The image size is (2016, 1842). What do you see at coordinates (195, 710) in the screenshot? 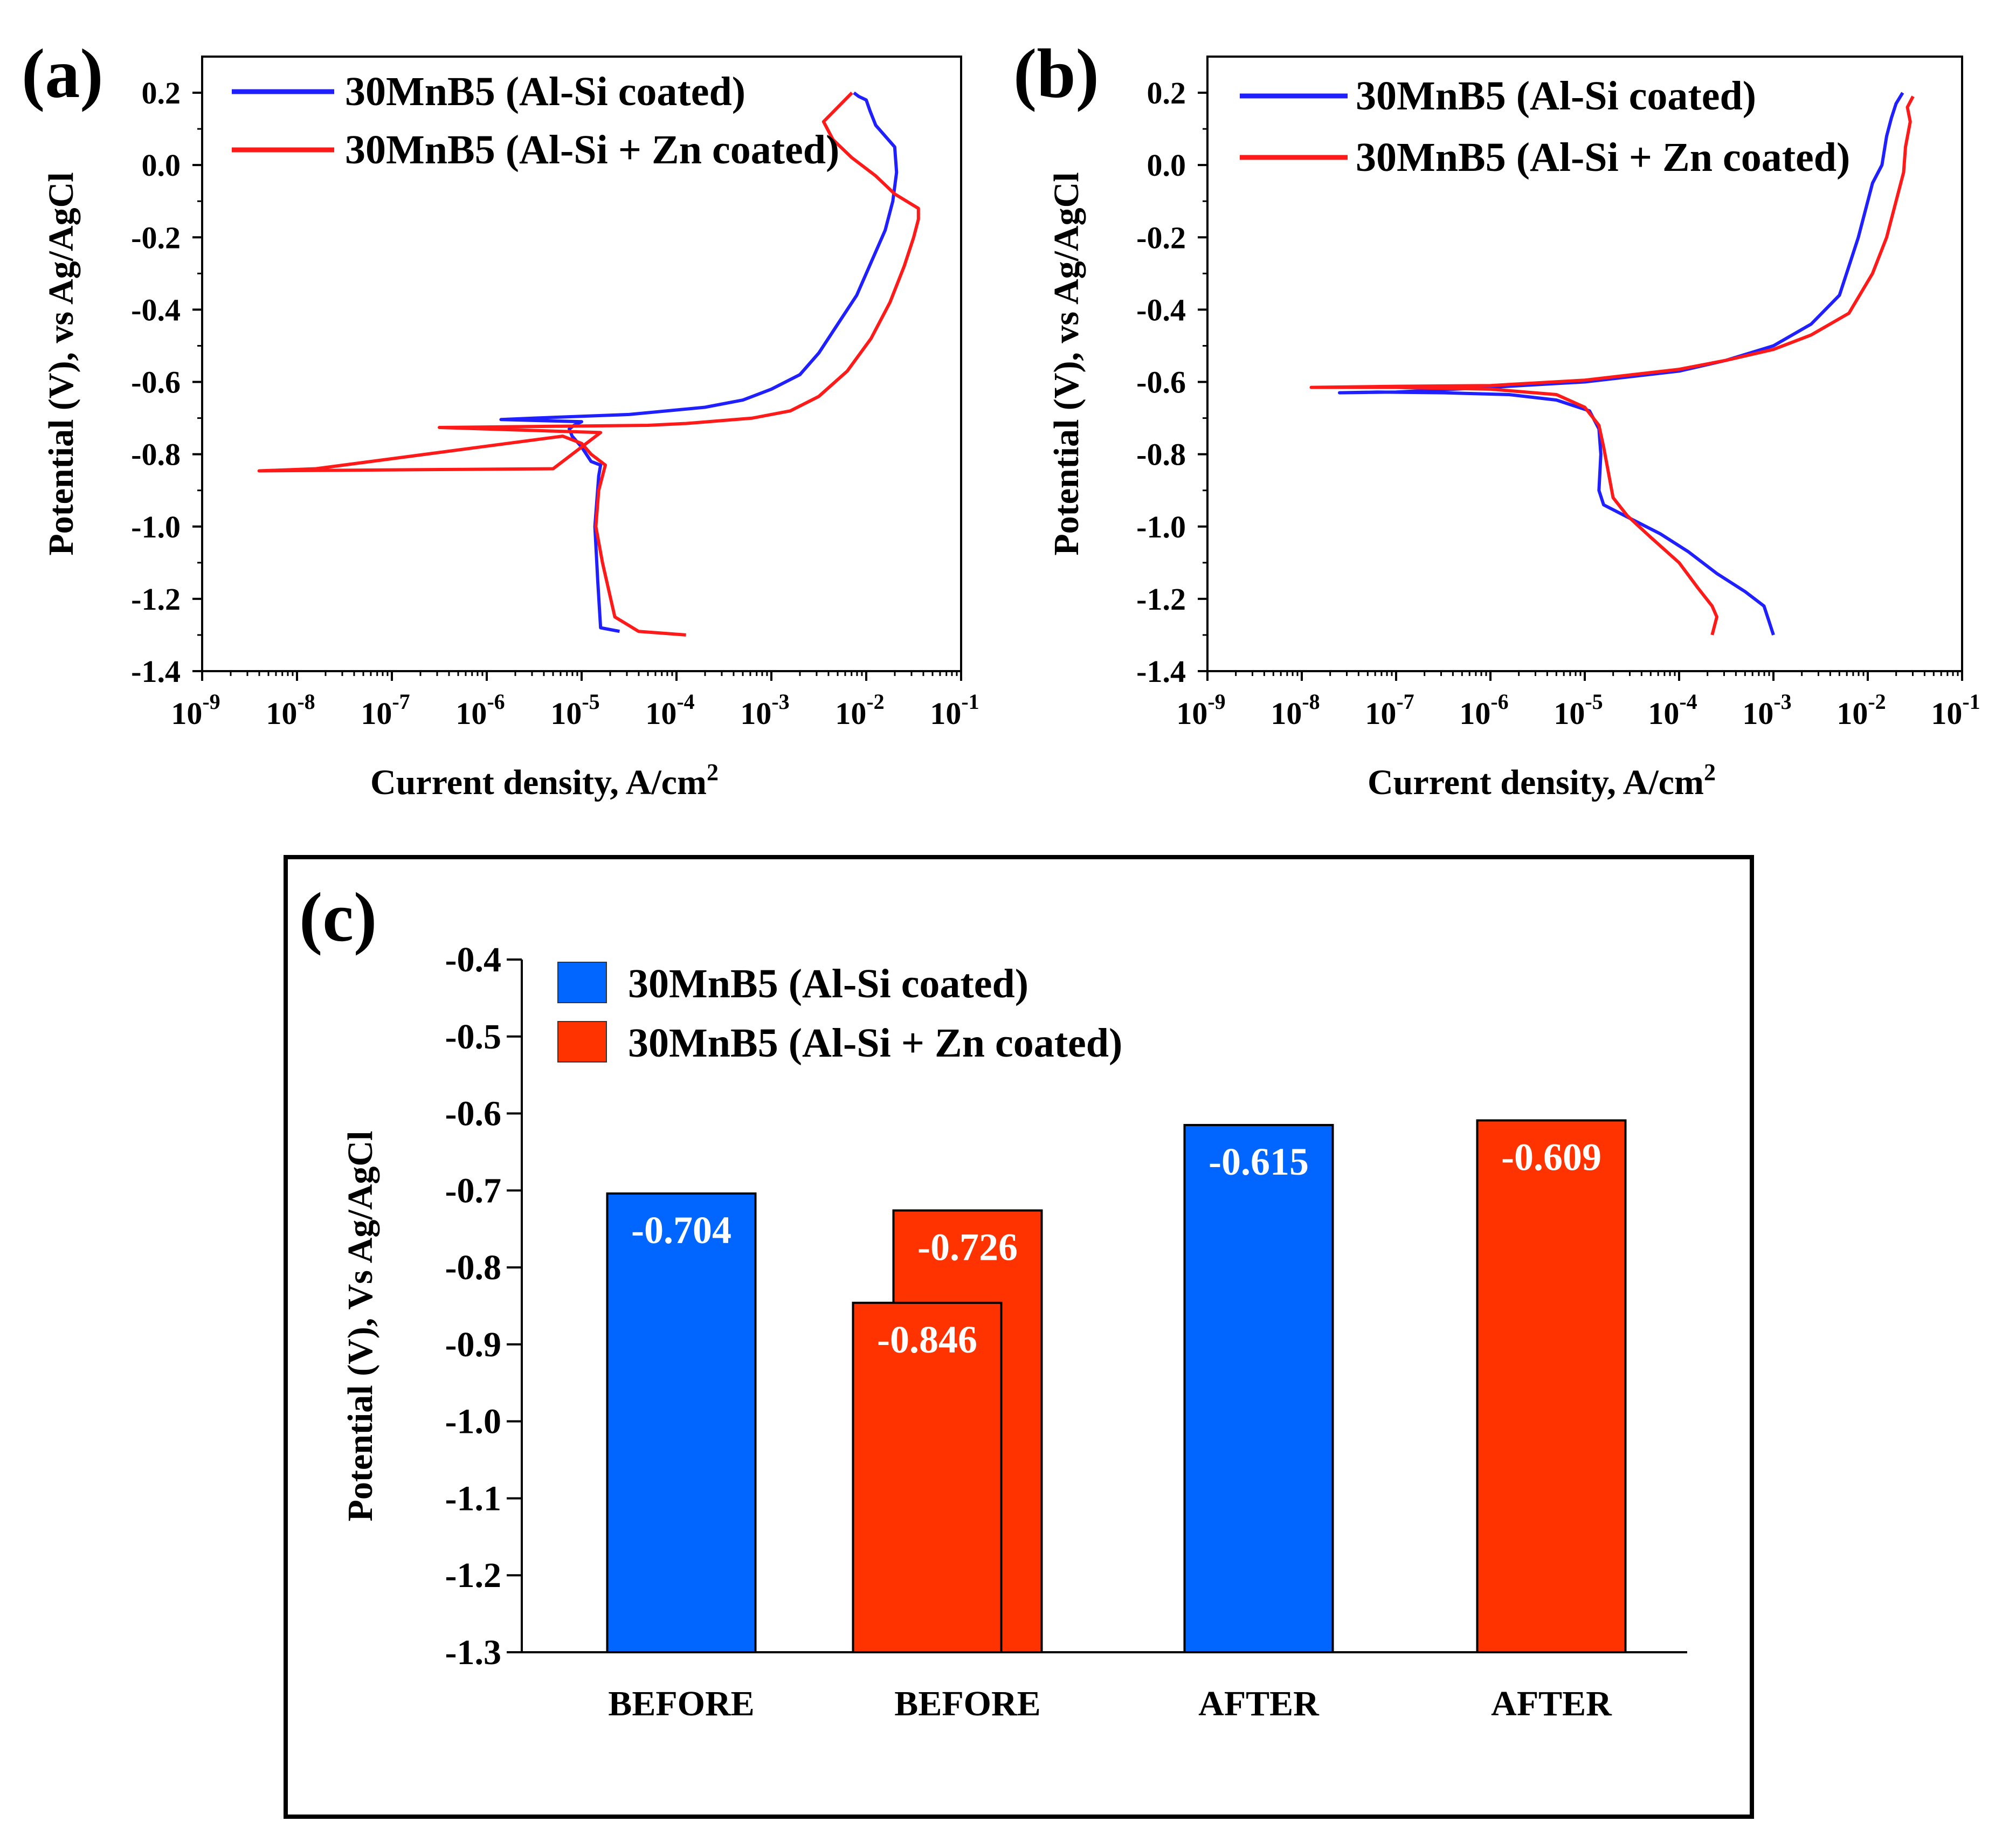
I see `panelA-xtick-label: 10⁻⁹` at bounding box center [195, 710].